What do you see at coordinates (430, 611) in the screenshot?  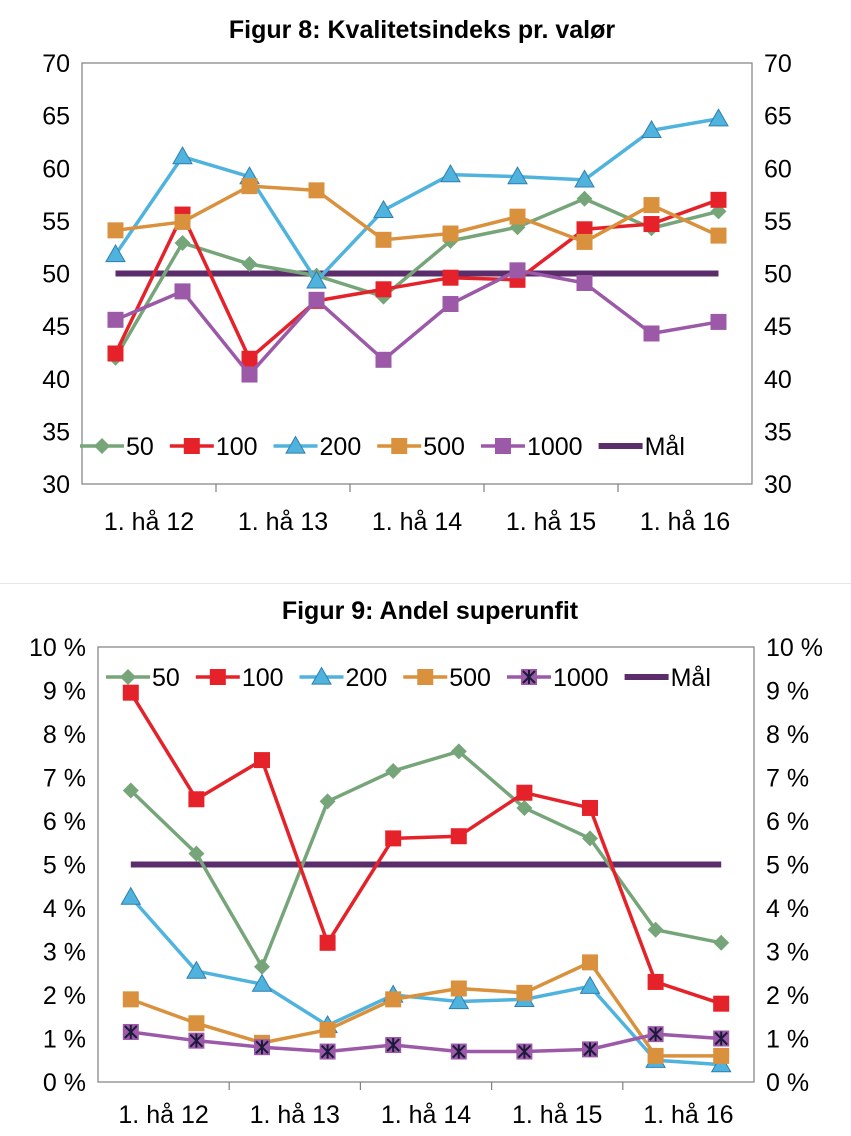 I see `chart-title: Figur 9: Andel superunfit` at bounding box center [430, 611].